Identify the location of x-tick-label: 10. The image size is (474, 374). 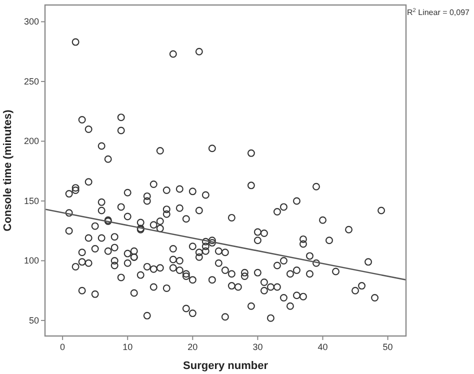
(127, 347).